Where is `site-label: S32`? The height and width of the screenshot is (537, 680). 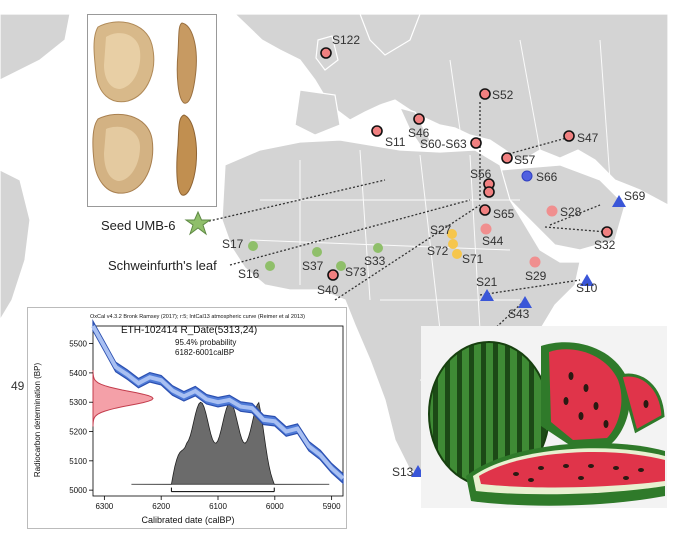 site-label: S32 is located at coordinates (605, 245).